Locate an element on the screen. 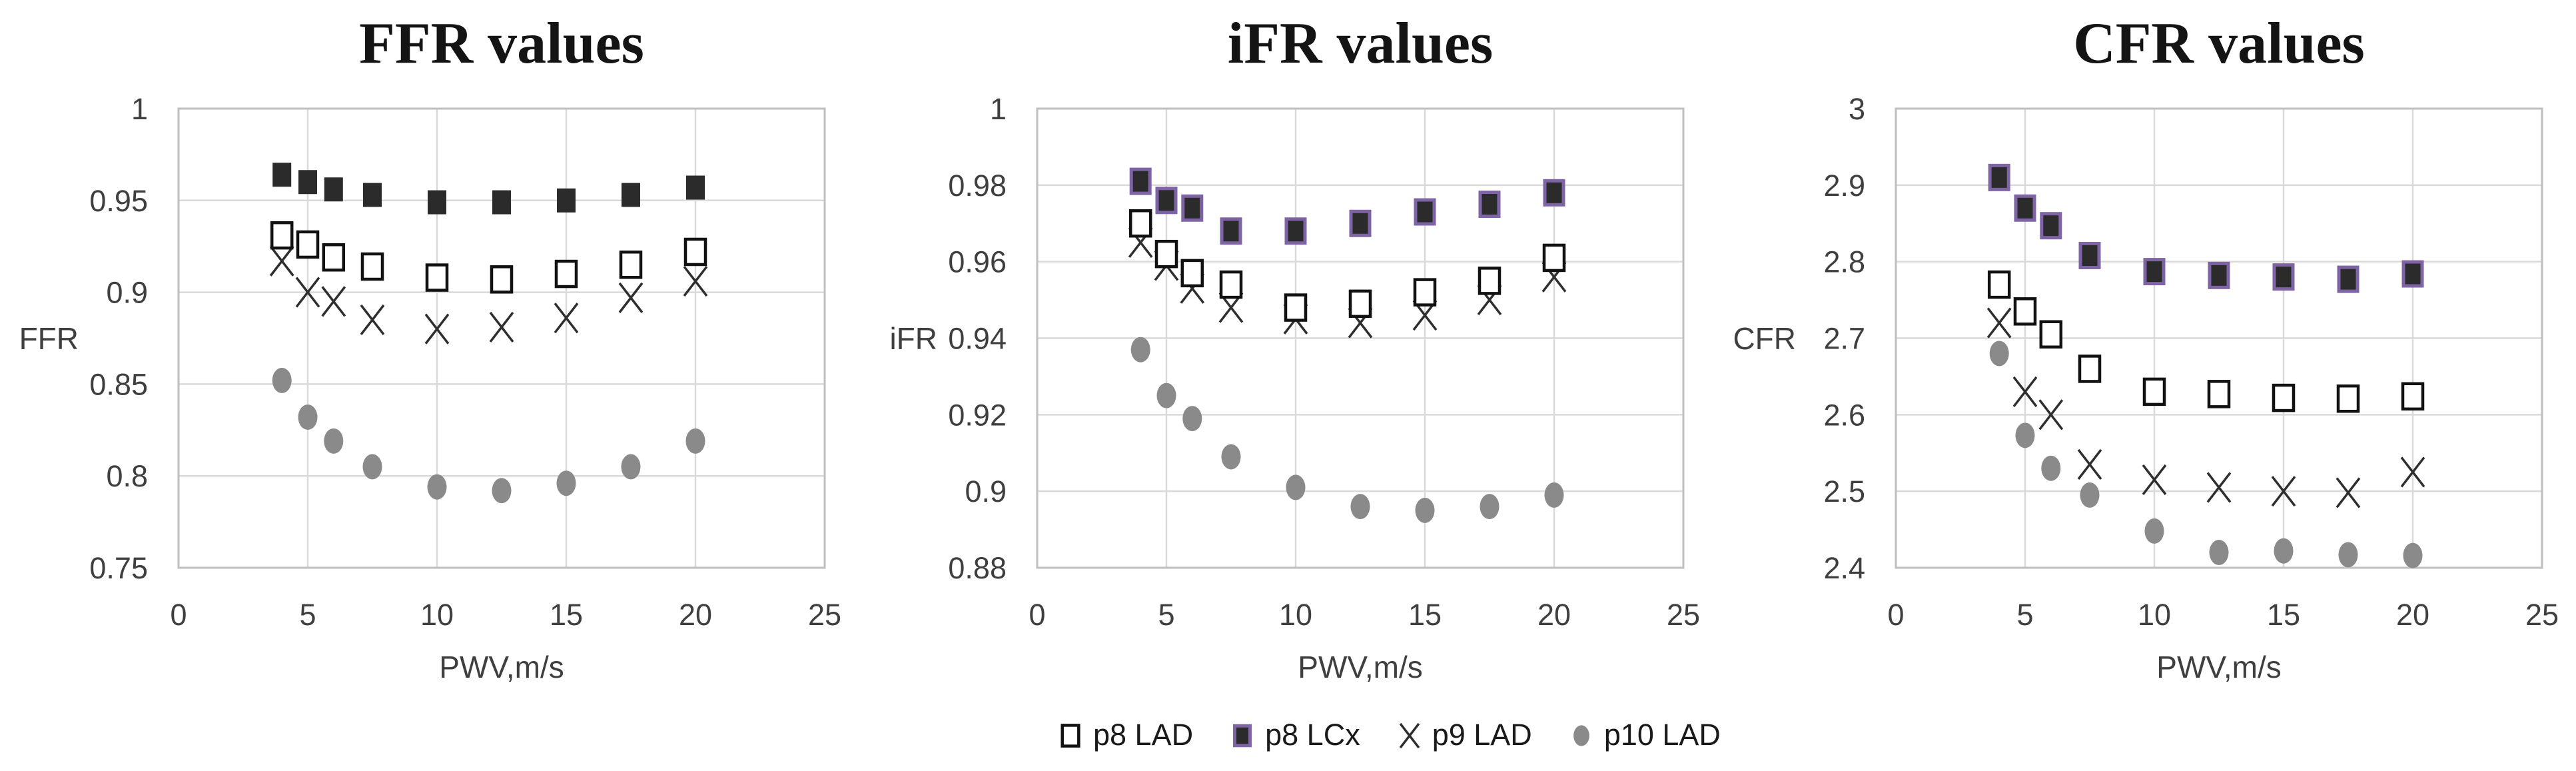 The height and width of the screenshot is (771, 2576). filled-square-marker-icon is located at coordinates (1242, 736).